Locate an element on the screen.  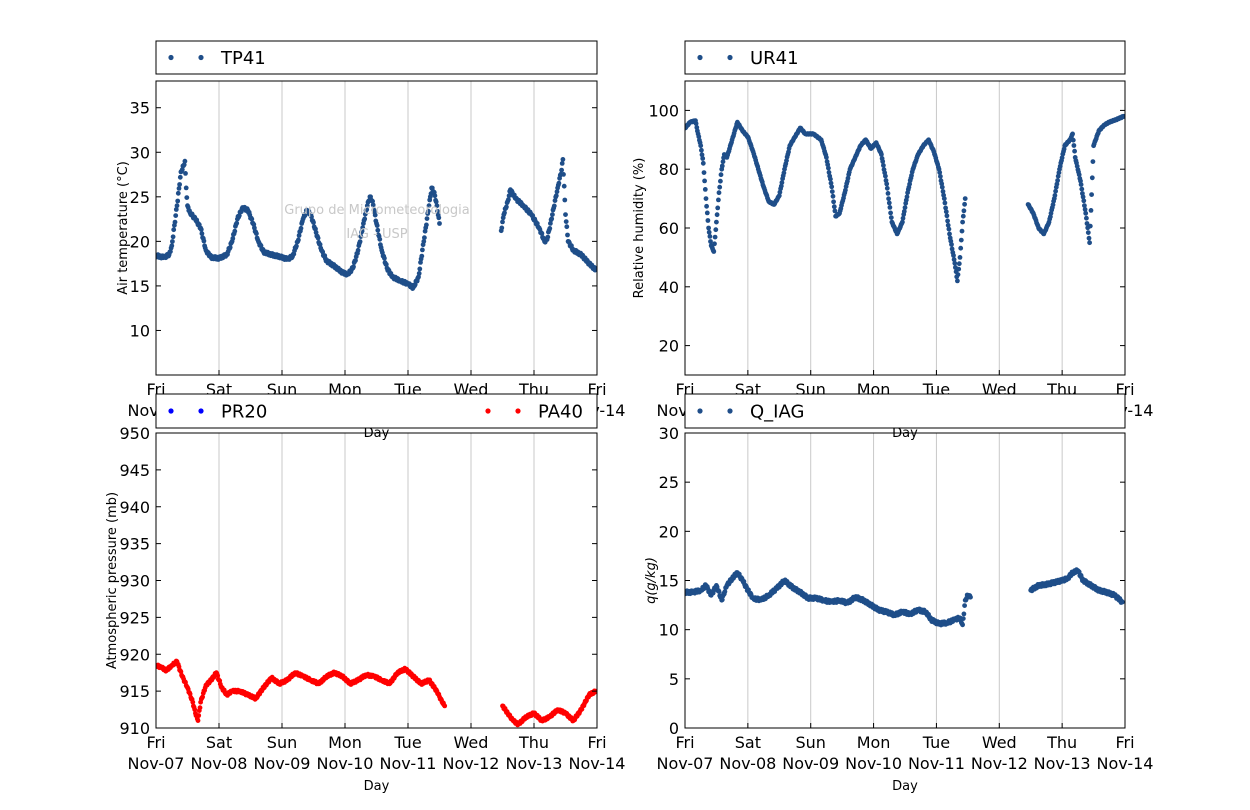
humidity-points is located at coordinates (905, 198).